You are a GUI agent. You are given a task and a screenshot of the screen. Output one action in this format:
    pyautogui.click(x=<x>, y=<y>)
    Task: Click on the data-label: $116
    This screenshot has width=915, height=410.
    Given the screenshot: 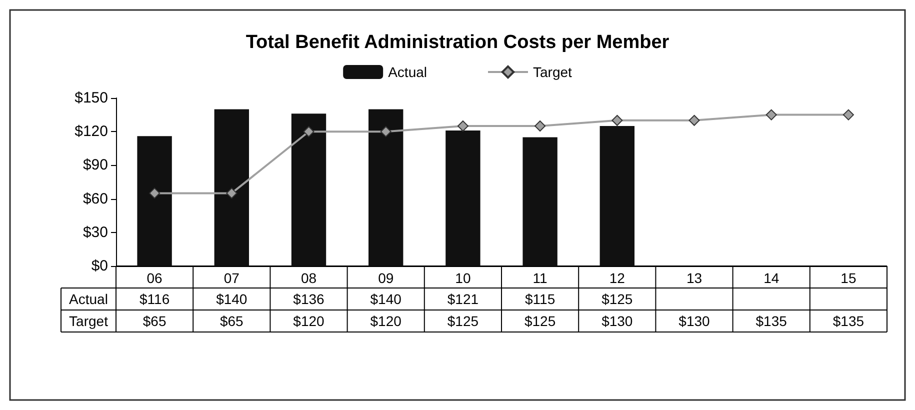 What is the action you would take?
    pyautogui.click(x=154, y=299)
    